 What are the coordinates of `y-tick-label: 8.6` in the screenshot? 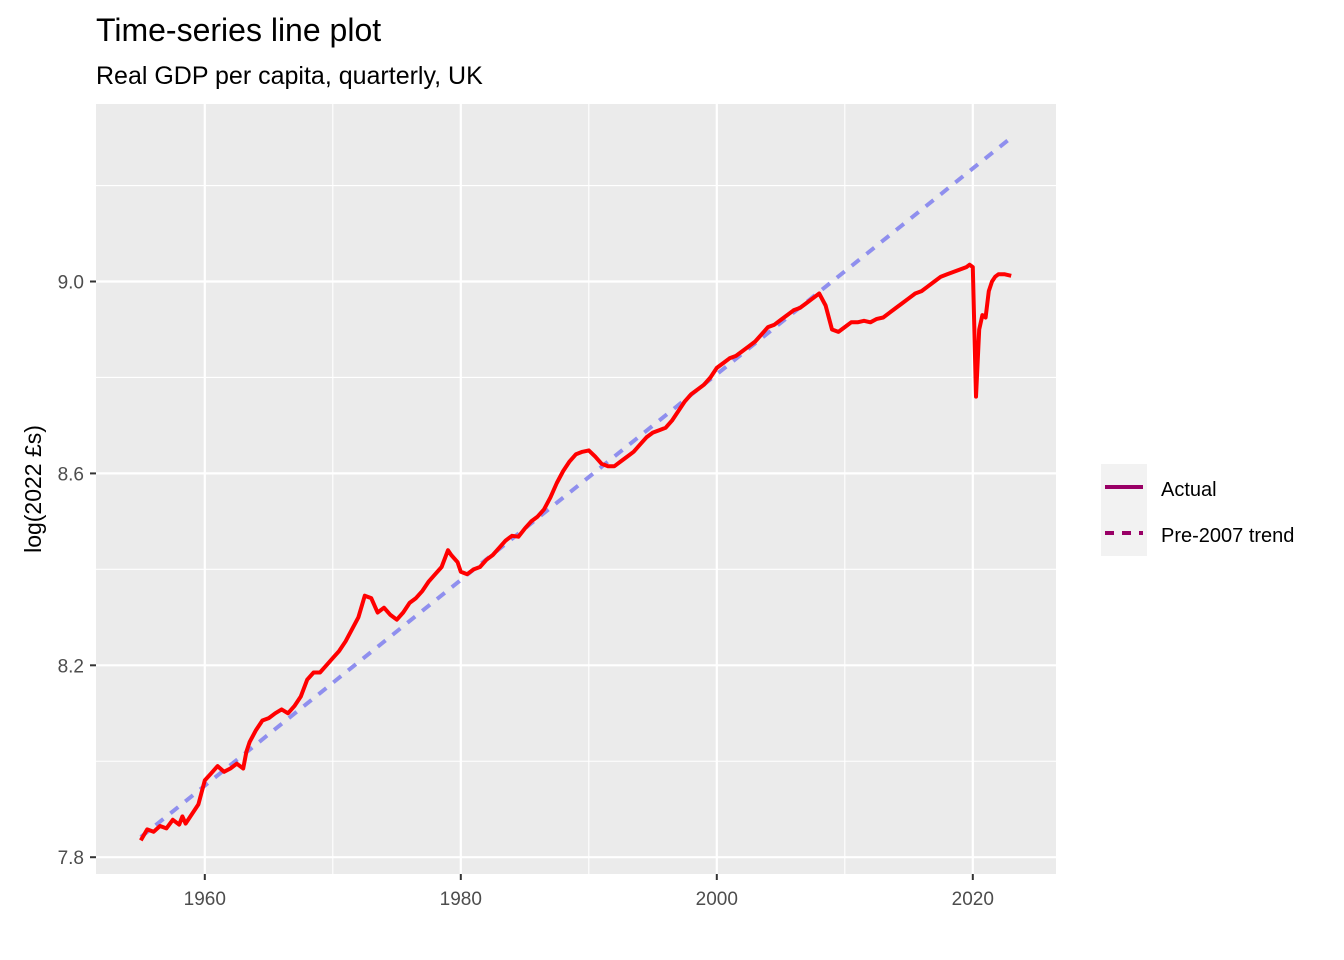 It's located at (71, 474).